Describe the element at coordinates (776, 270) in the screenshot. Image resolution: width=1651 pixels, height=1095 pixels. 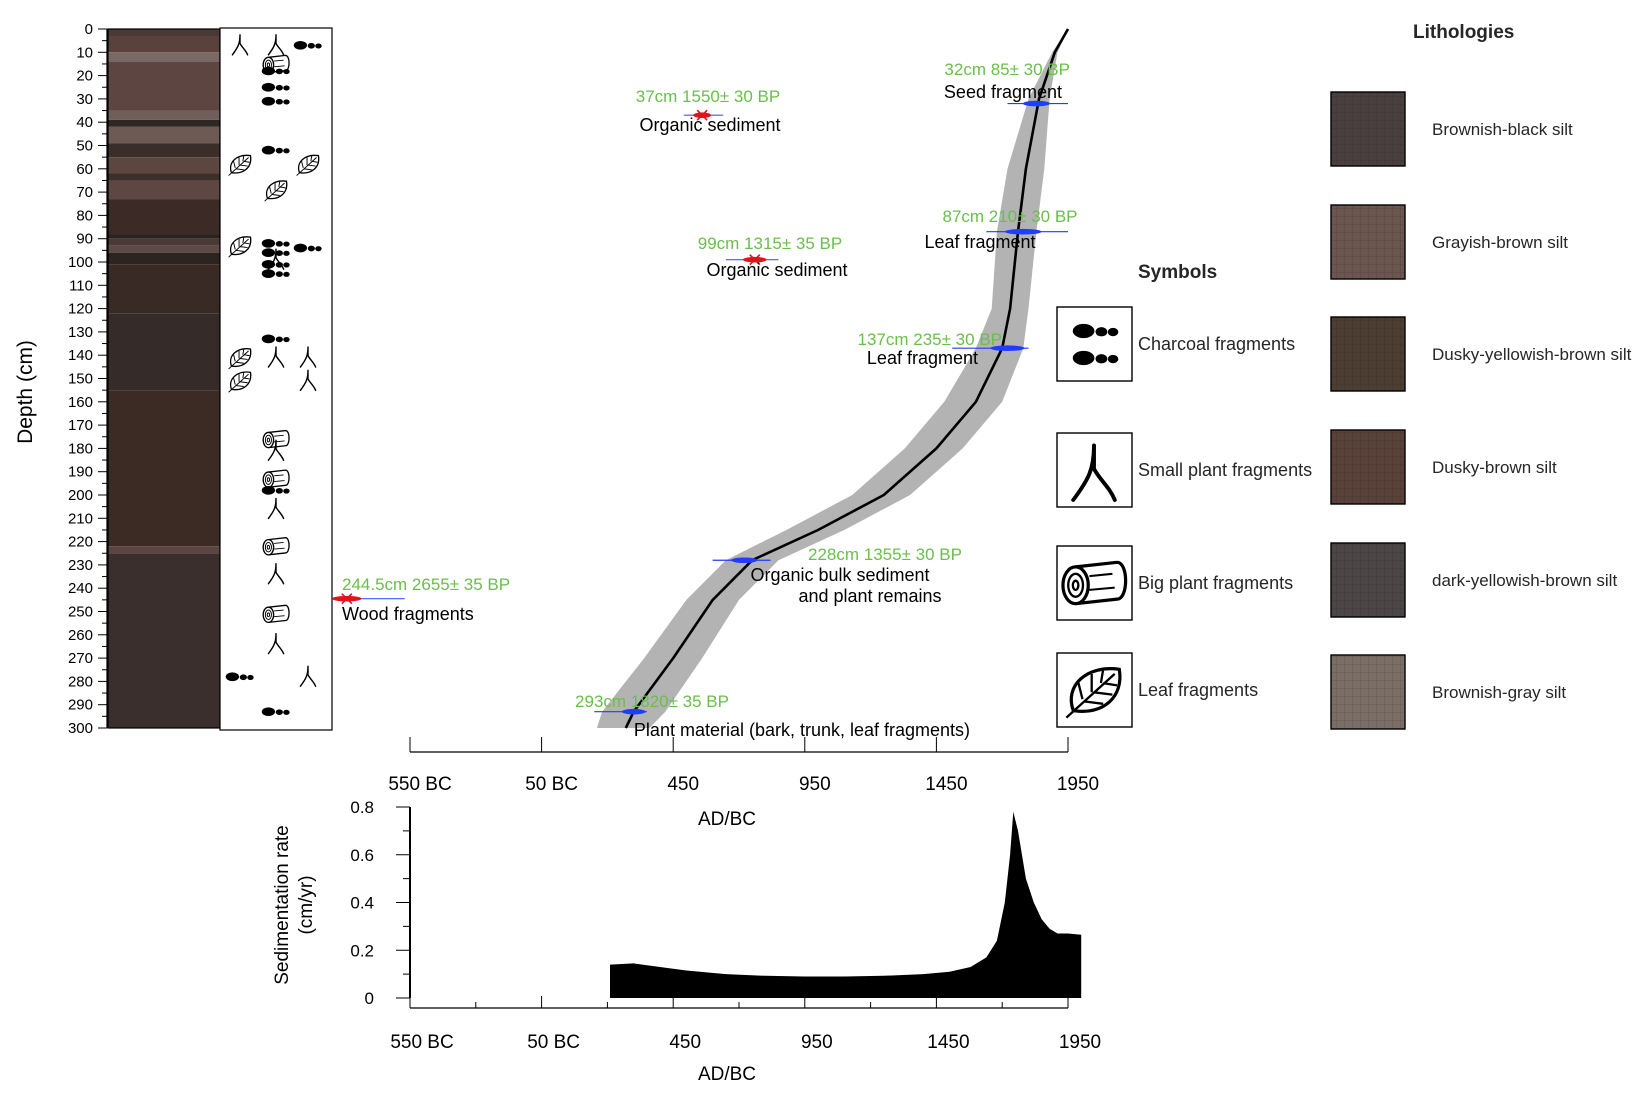
I see `date-material: Organic sediment` at that location.